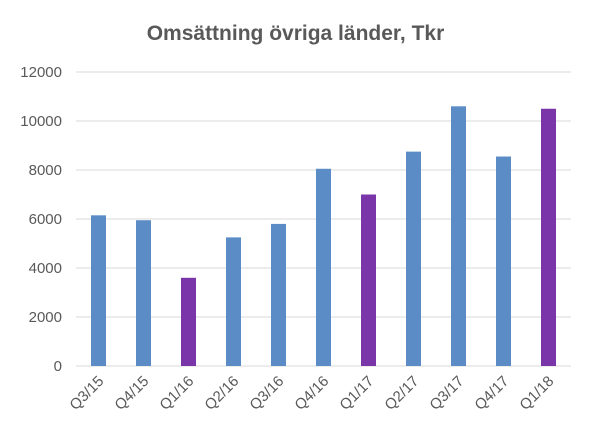 The width and height of the screenshot is (591, 439). I want to click on x-tick-label: Q1/16, so click(176, 393).